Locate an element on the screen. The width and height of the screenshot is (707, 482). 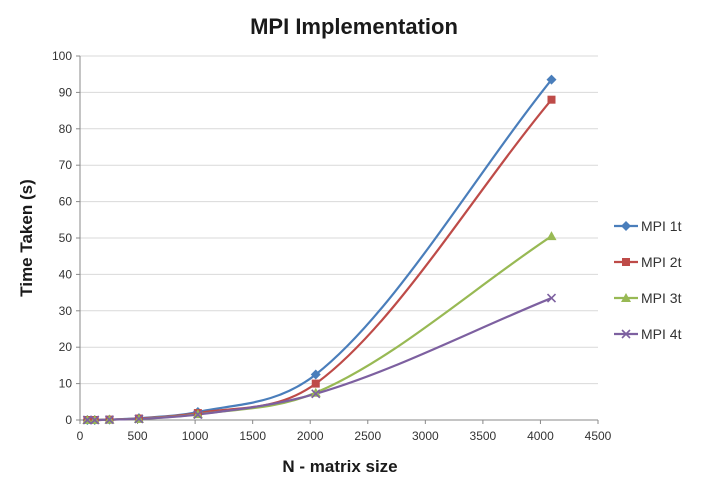
legend-label: MPI 3t is located at coordinates (661, 298).